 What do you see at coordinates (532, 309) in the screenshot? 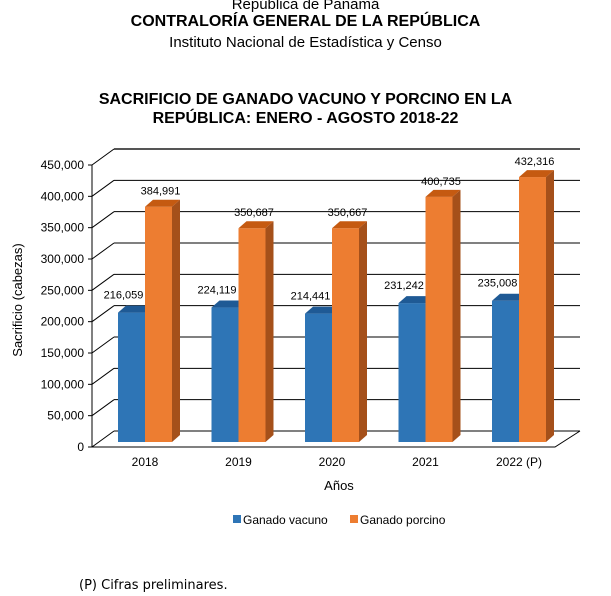
I see `bar-porcino-2022 (P)` at bounding box center [532, 309].